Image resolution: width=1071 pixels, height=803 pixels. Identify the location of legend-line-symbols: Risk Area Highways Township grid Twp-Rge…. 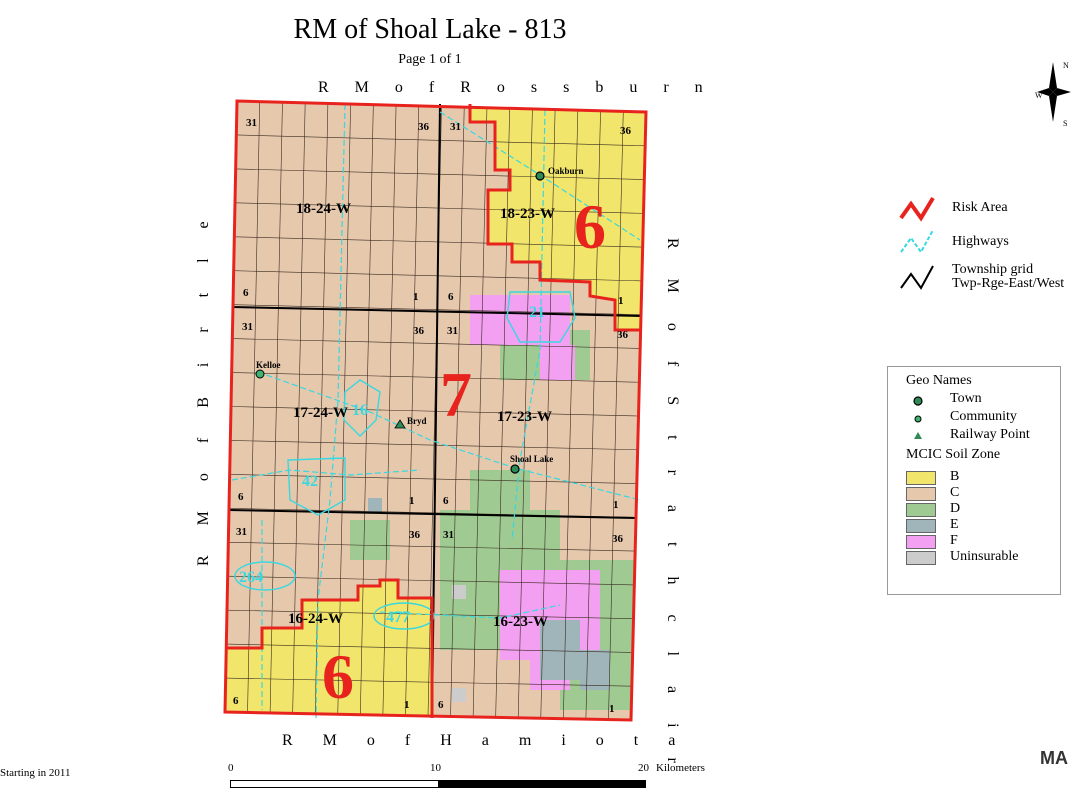
(984, 245).